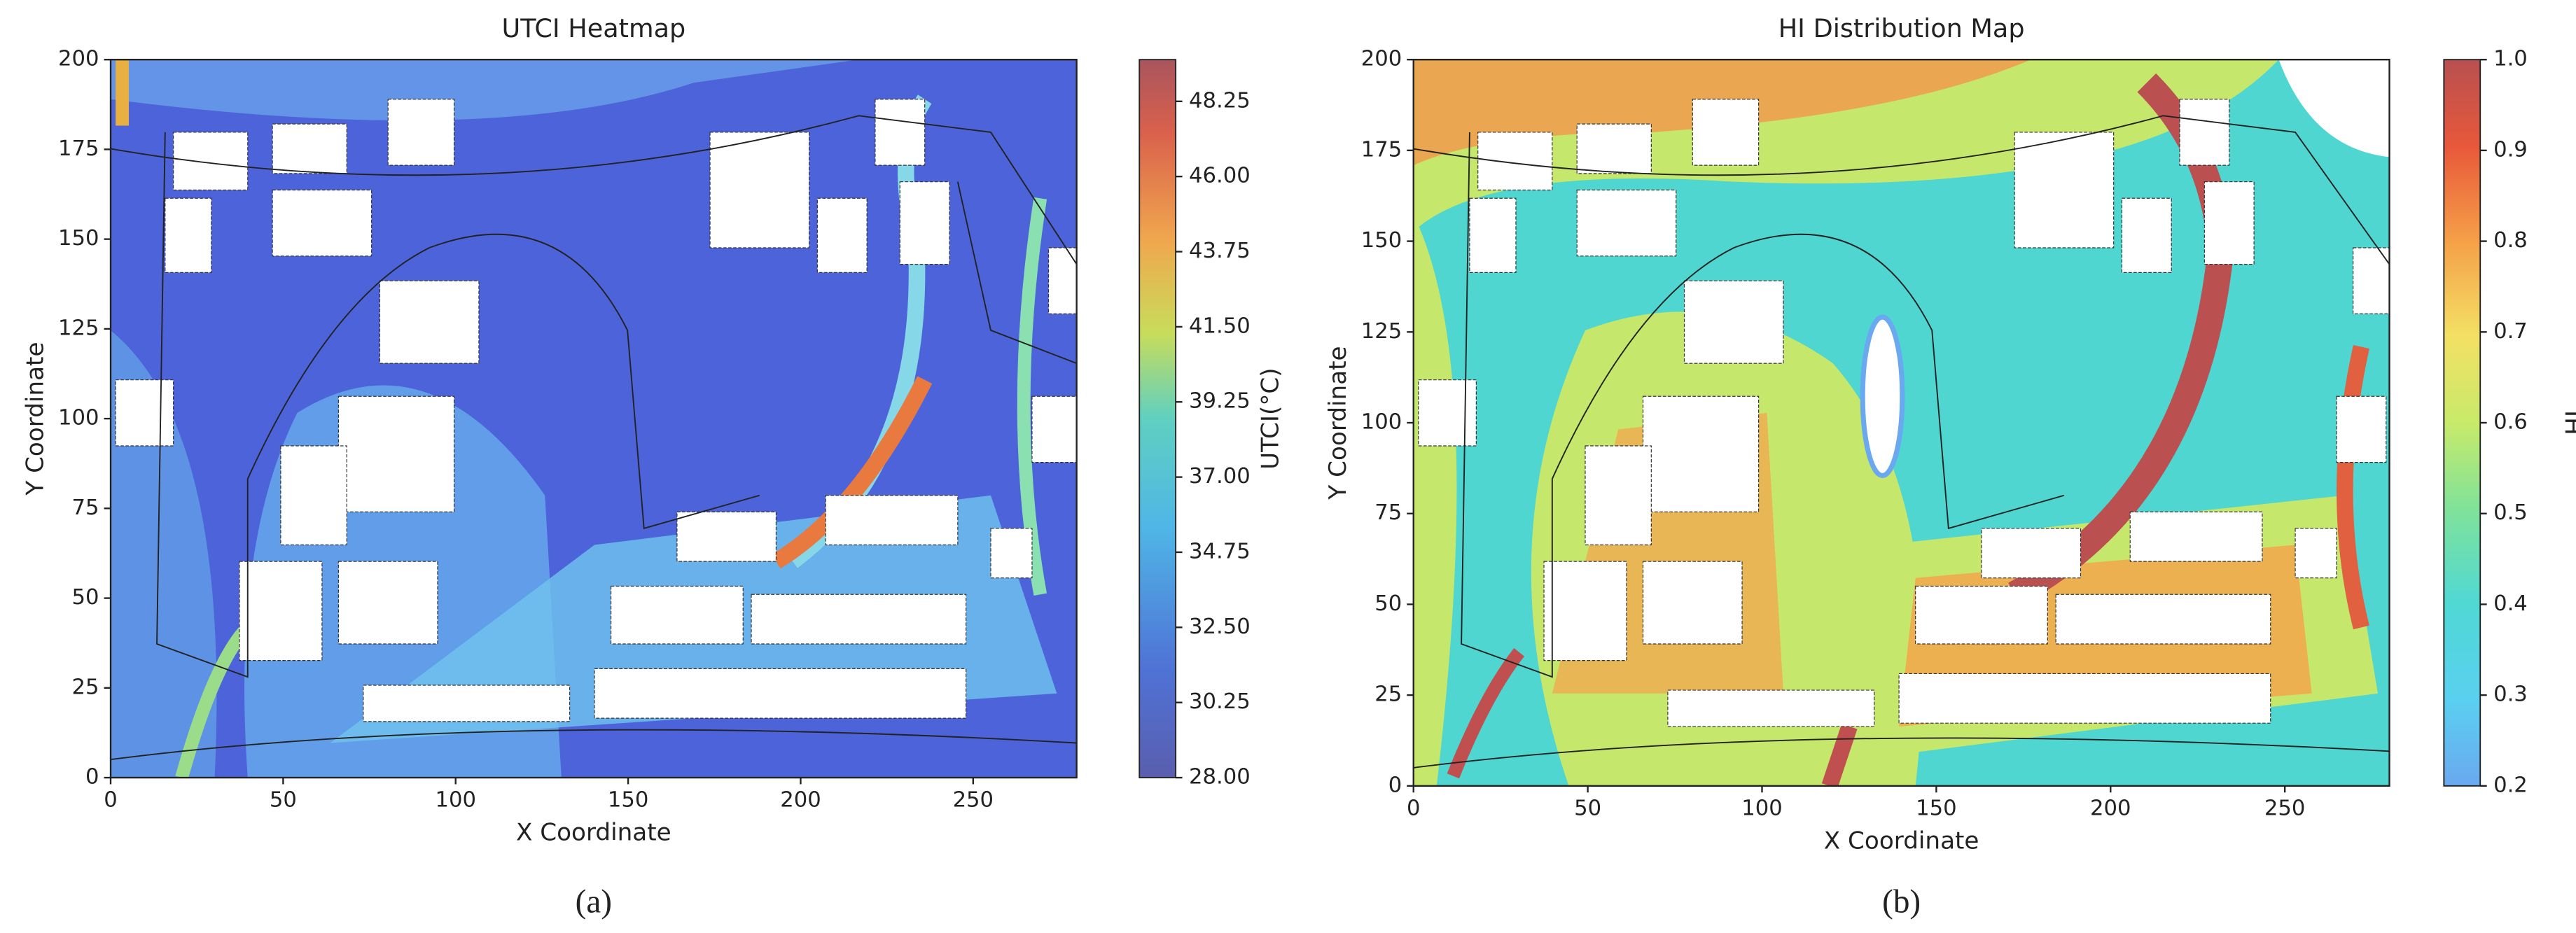 The height and width of the screenshot is (933, 2576). What do you see at coordinates (2510, 785) in the screenshot?
I see `colorbar-tick-label: 0.2` at bounding box center [2510, 785].